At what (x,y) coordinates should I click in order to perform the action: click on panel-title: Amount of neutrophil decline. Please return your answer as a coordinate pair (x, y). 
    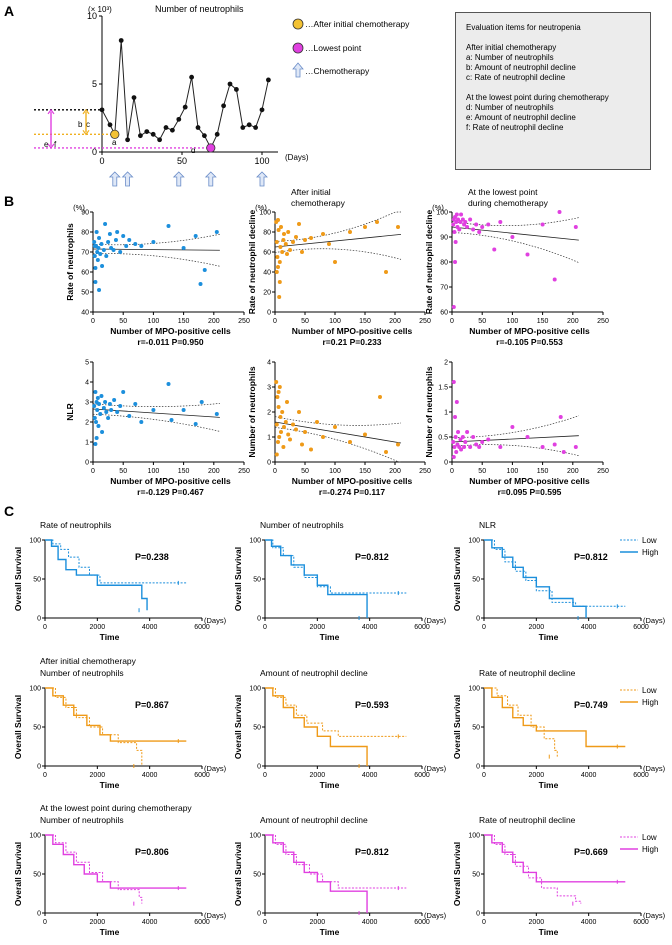
    Looking at the image, I should click on (314, 820).